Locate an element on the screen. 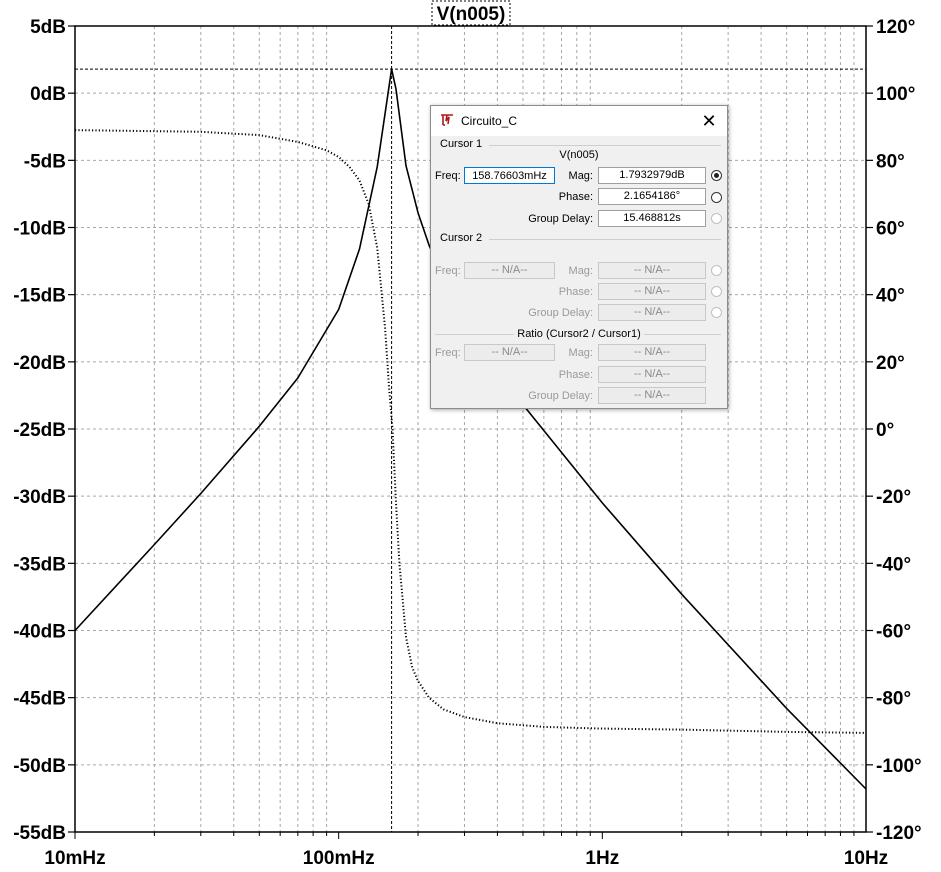  cursor2-phase-value: -- N/A-- is located at coordinates (652, 291).